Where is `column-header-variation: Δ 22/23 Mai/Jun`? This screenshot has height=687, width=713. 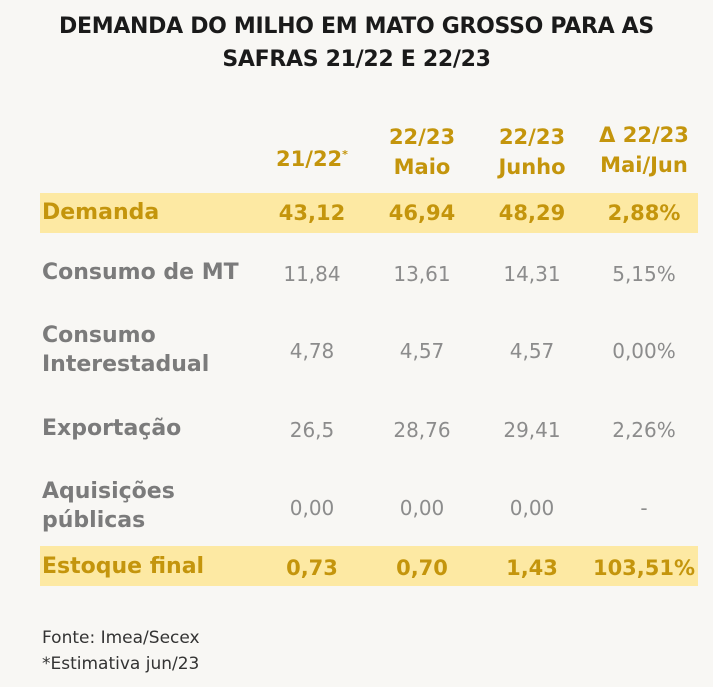
column-header-variation: Δ 22/23 Mai/Jun is located at coordinates (644, 150).